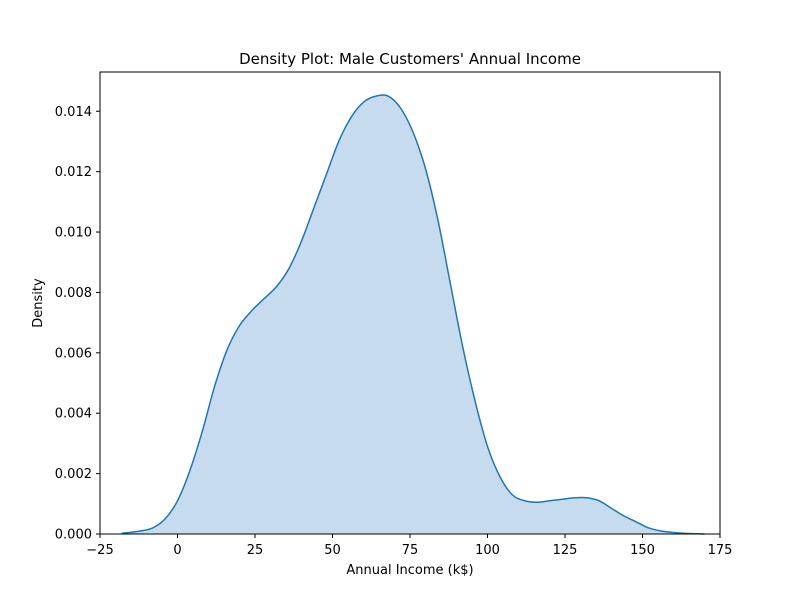 This screenshot has height=600, width=800. What do you see at coordinates (73, 474) in the screenshot?
I see `y-tick-label: 0.002` at bounding box center [73, 474].